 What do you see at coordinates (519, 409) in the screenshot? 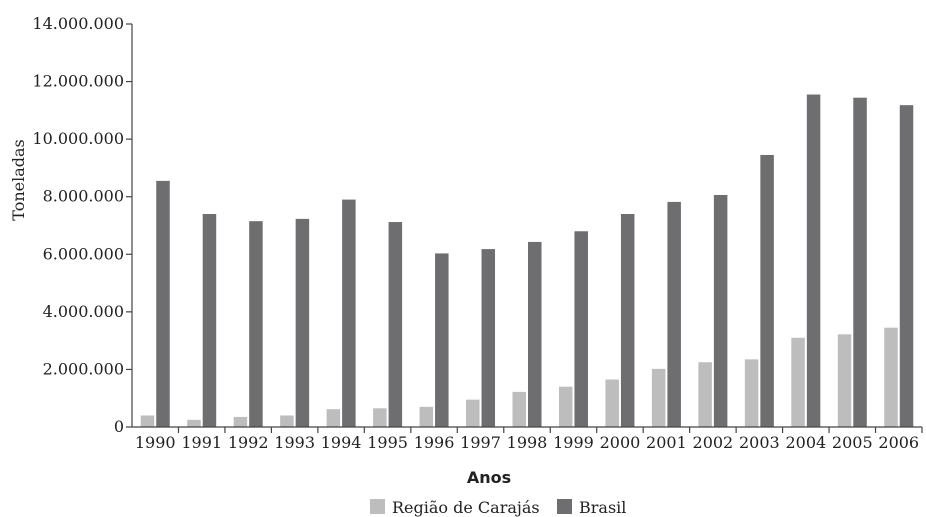
I see `bar-regiao-de-carajas-1998` at bounding box center [519, 409].